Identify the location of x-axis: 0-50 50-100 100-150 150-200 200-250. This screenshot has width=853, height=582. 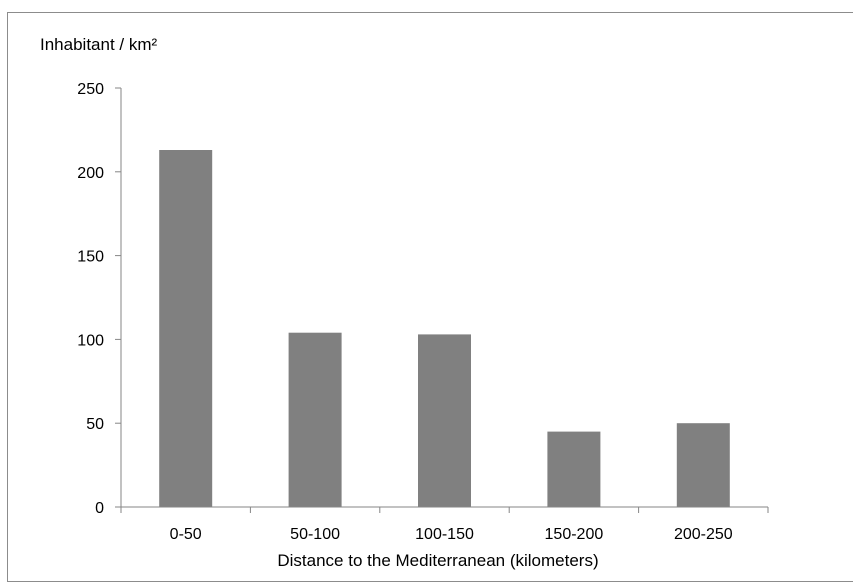
(444, 524).